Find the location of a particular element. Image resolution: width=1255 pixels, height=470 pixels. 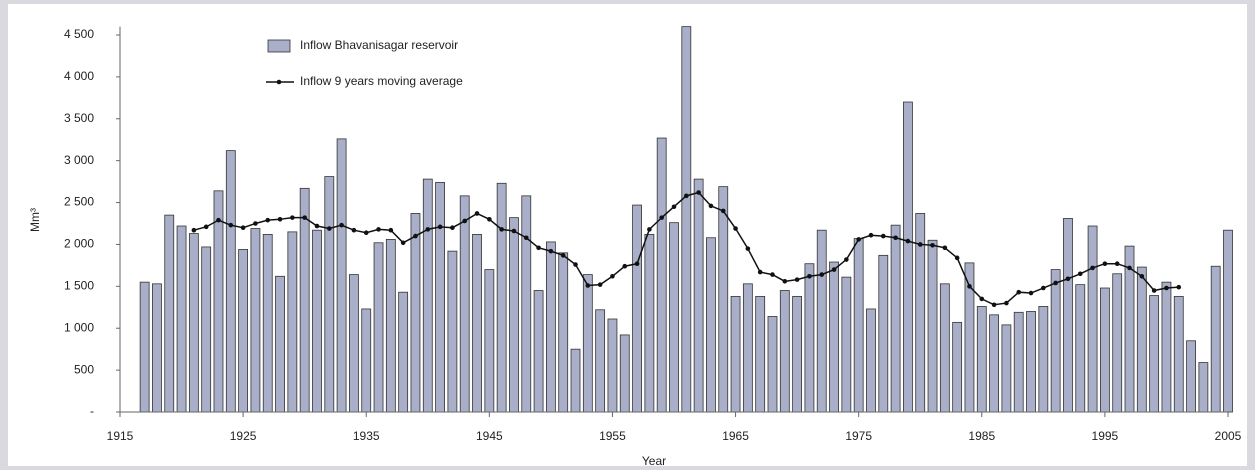

y-tick-label: 4 500 is located at coordinates (79, 34).